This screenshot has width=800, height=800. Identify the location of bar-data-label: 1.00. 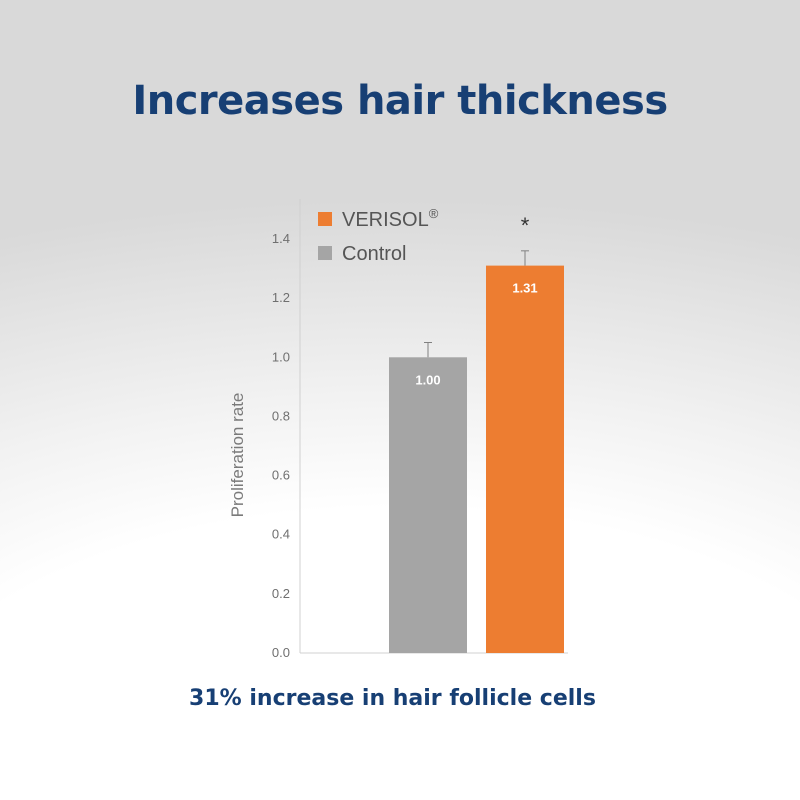
(427, 379).